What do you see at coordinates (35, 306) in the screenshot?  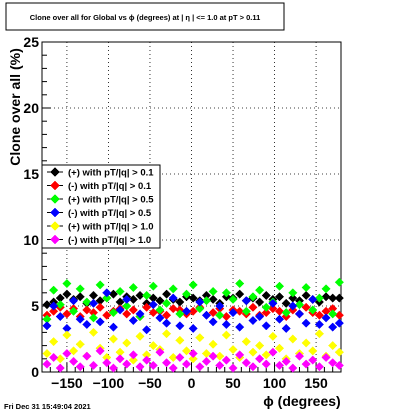 I see `y-tick-label: 5` at bounding box center [35, 306].